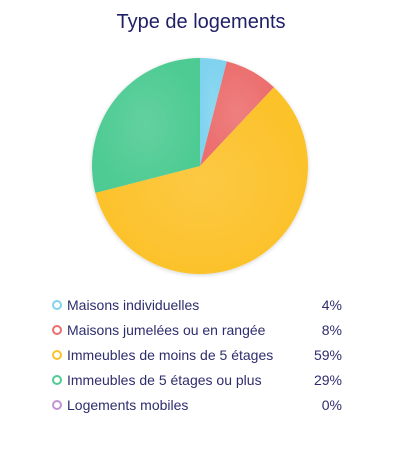  I want to click on legend-label: Maisons jumelées ou en rangée, so click(166, 330).